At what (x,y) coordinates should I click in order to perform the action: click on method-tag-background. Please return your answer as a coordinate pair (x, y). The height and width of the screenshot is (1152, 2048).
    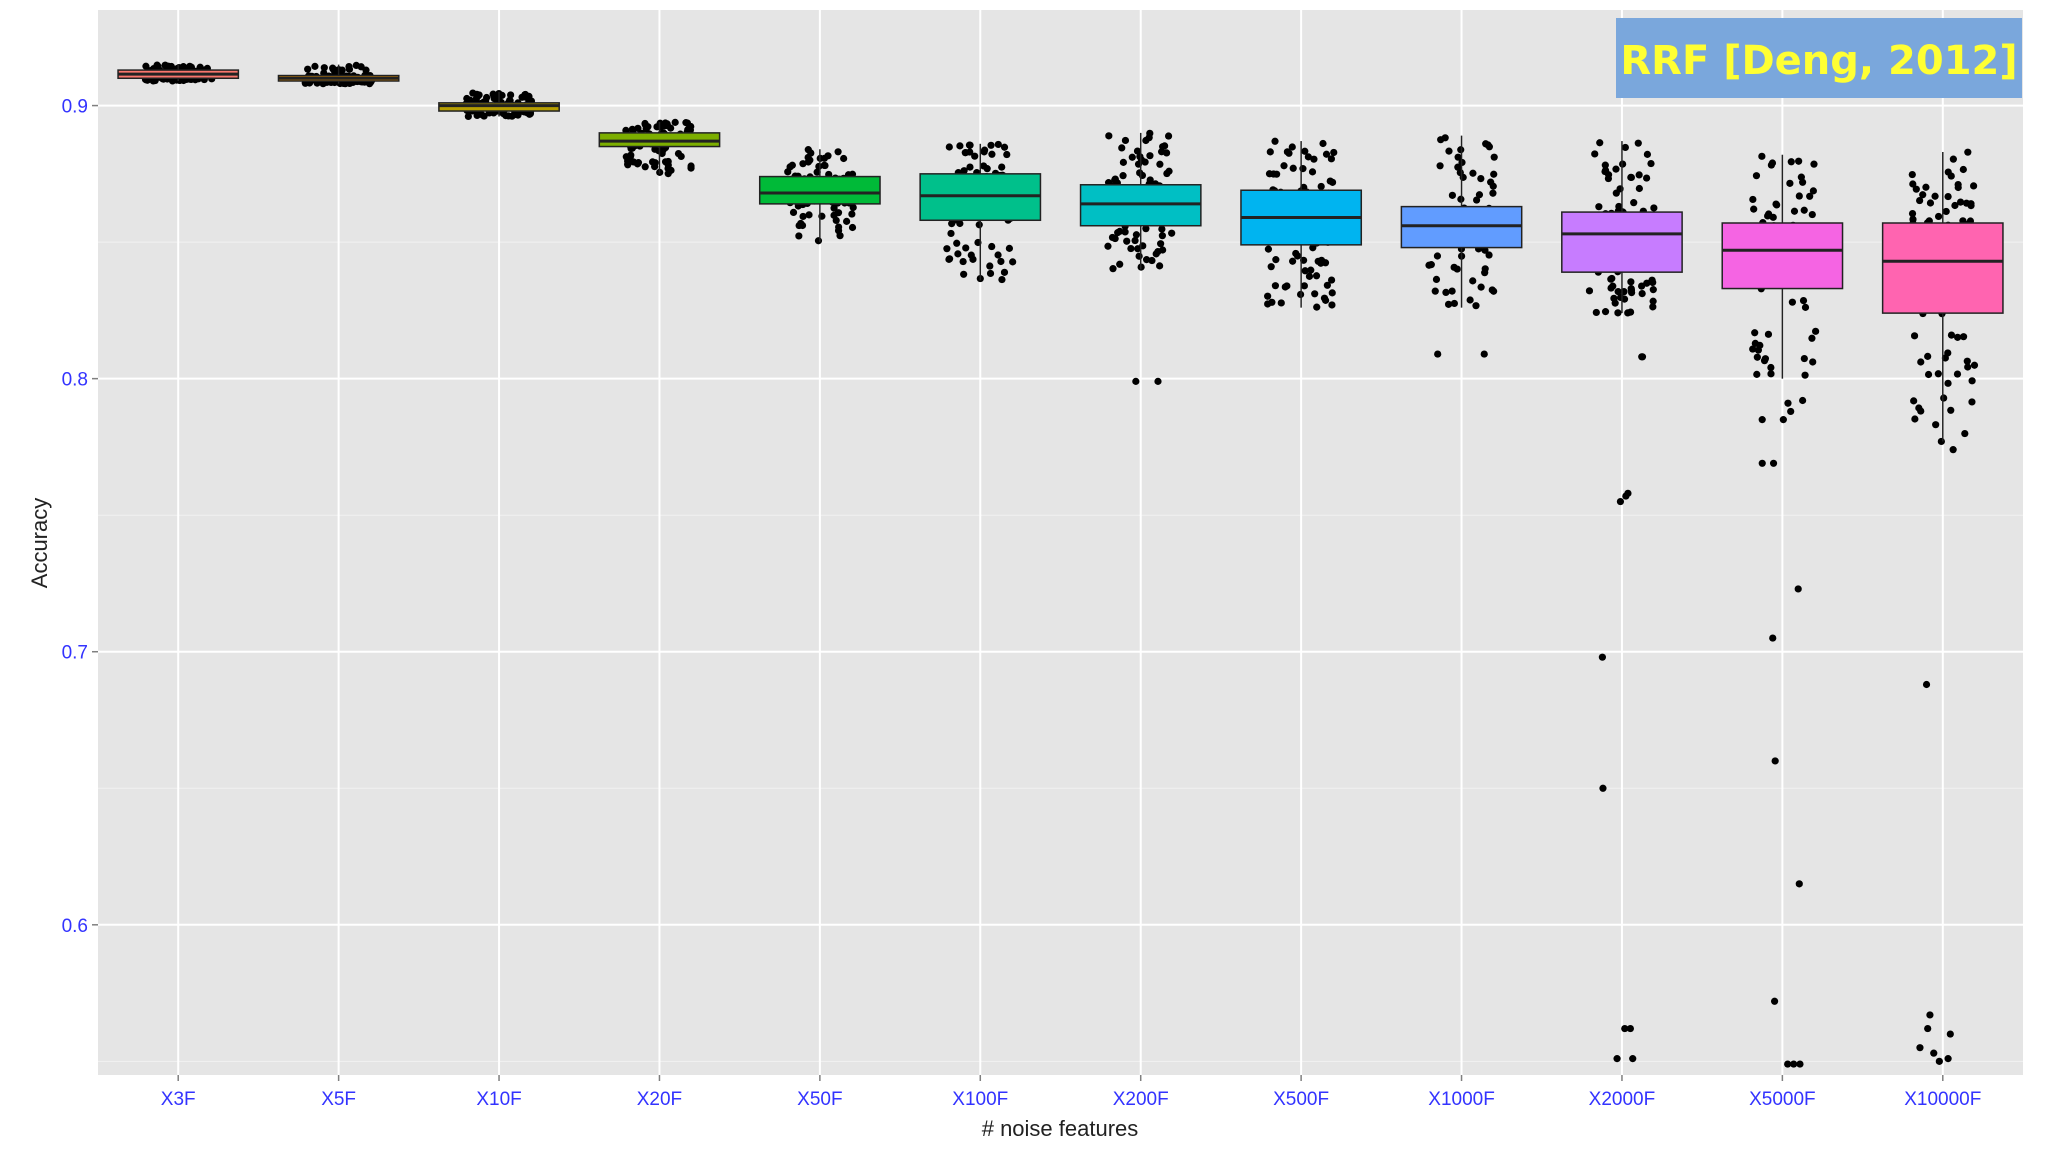
    Looking at the image, I should click on (1819, 58).